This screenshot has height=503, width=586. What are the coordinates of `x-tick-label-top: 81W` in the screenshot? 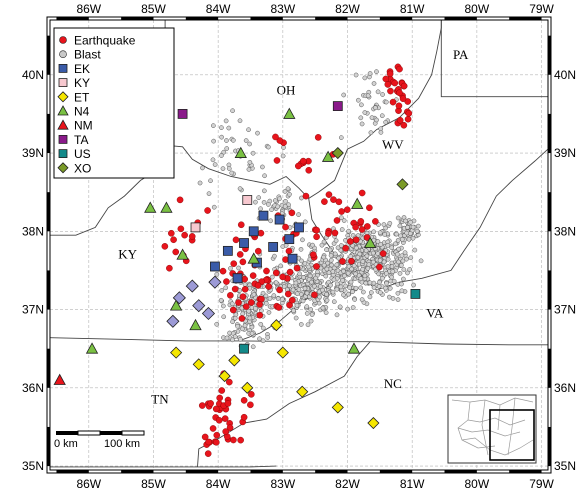 It's located at (412, 9).